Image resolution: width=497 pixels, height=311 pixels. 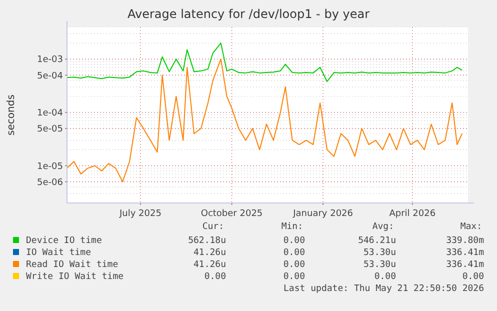 What do you see at coordinates (50, 113) in the screenshot?
I see `y-tick-label: 1e-04` at bounding box center [50, 113].